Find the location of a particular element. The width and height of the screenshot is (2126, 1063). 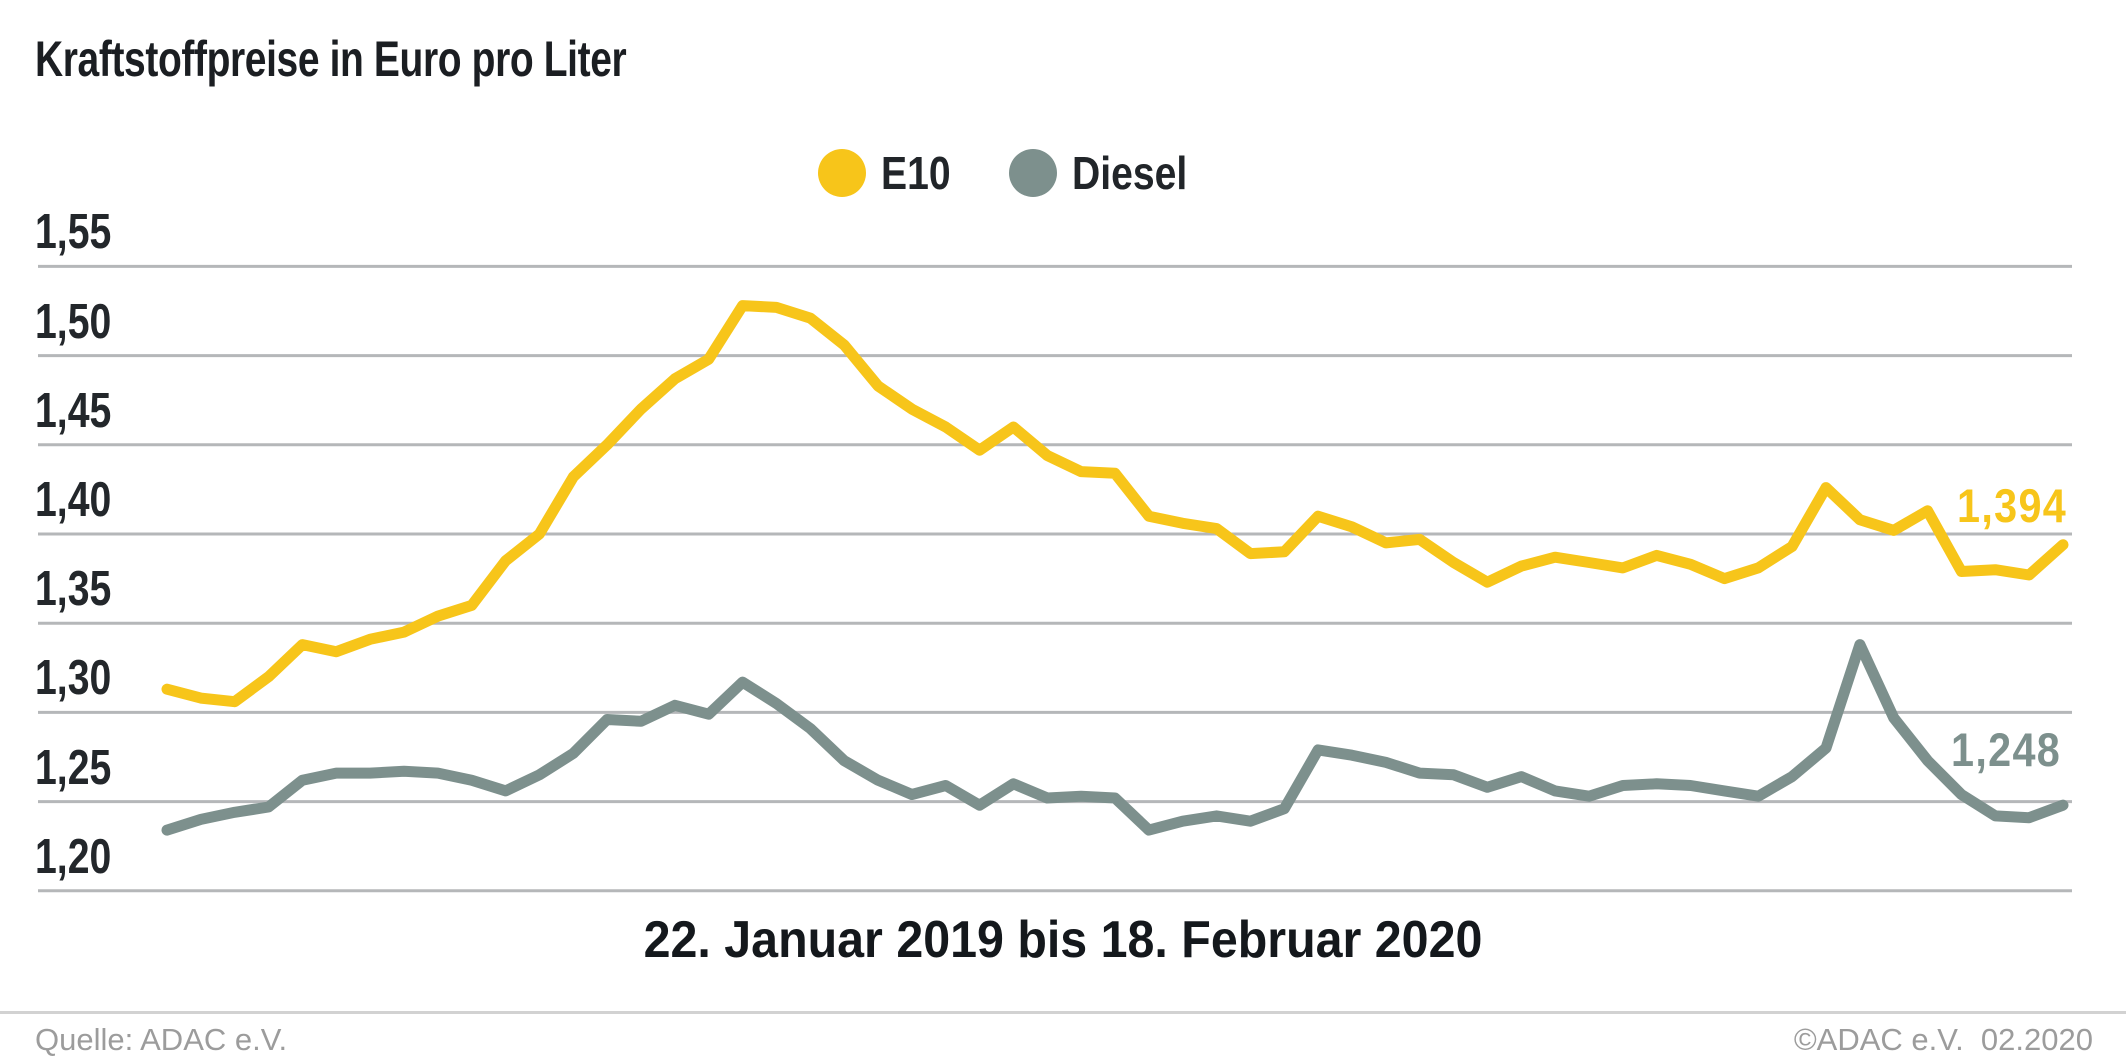

e10-legend-dot-icon is located at coordinates (842, 173).